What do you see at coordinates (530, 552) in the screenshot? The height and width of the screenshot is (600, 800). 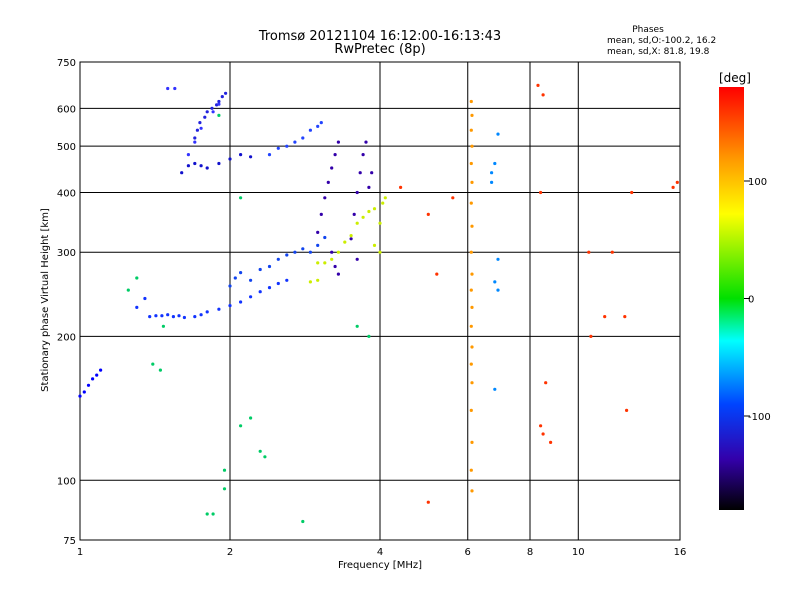 I see `x-tick-label: 8` at bounding box center [530, 552].